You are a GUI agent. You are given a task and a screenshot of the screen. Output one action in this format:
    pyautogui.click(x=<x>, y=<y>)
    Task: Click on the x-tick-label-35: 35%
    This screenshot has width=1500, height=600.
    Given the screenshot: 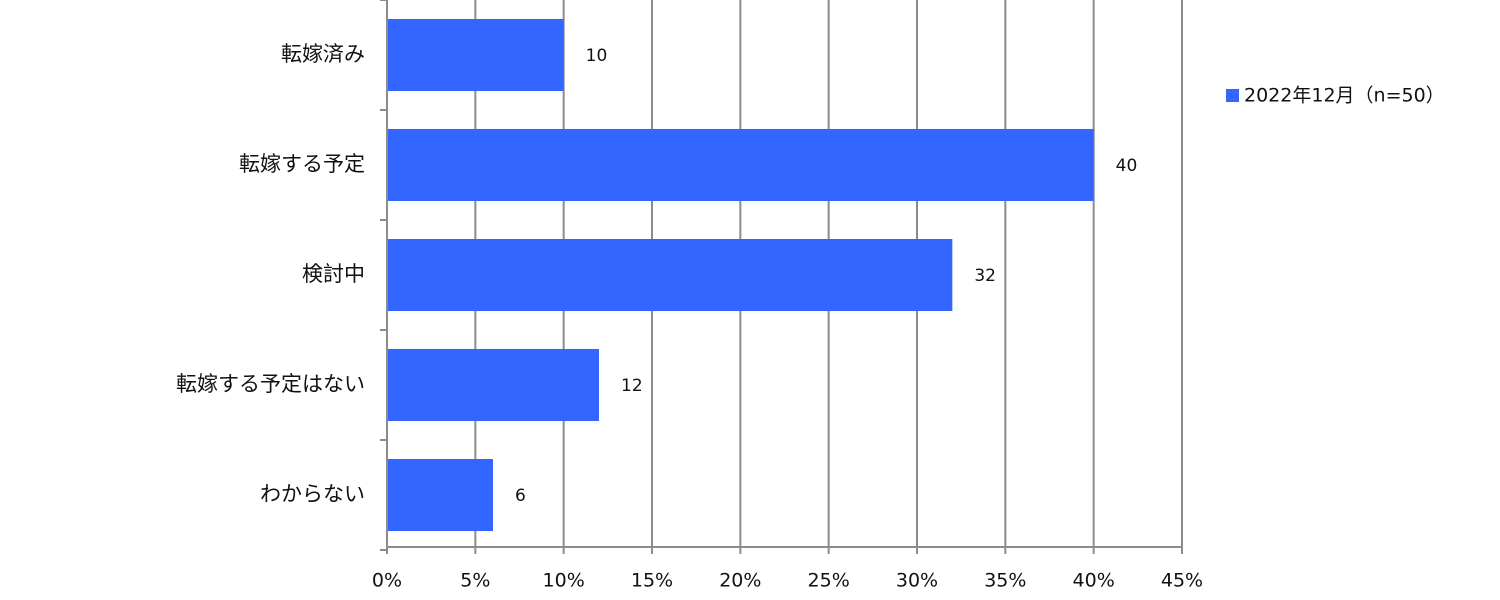 What is the action you would take?
    pyautogui.click(x=1005, y=581)
    